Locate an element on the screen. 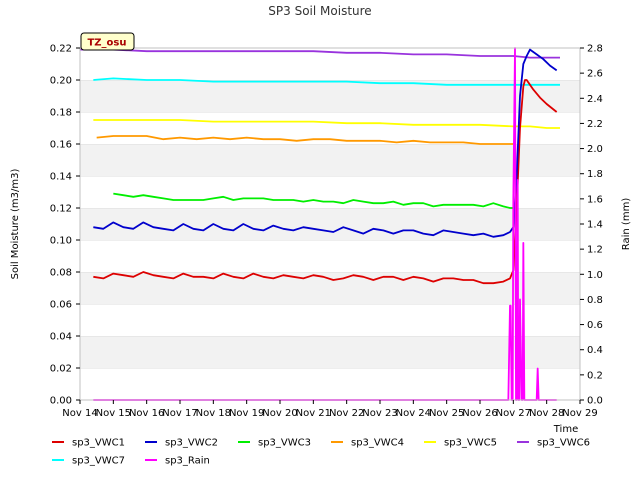 This screenshot has width=640, height=480. series-line-sp3_vwc4 is located at coordinates (306, 140).